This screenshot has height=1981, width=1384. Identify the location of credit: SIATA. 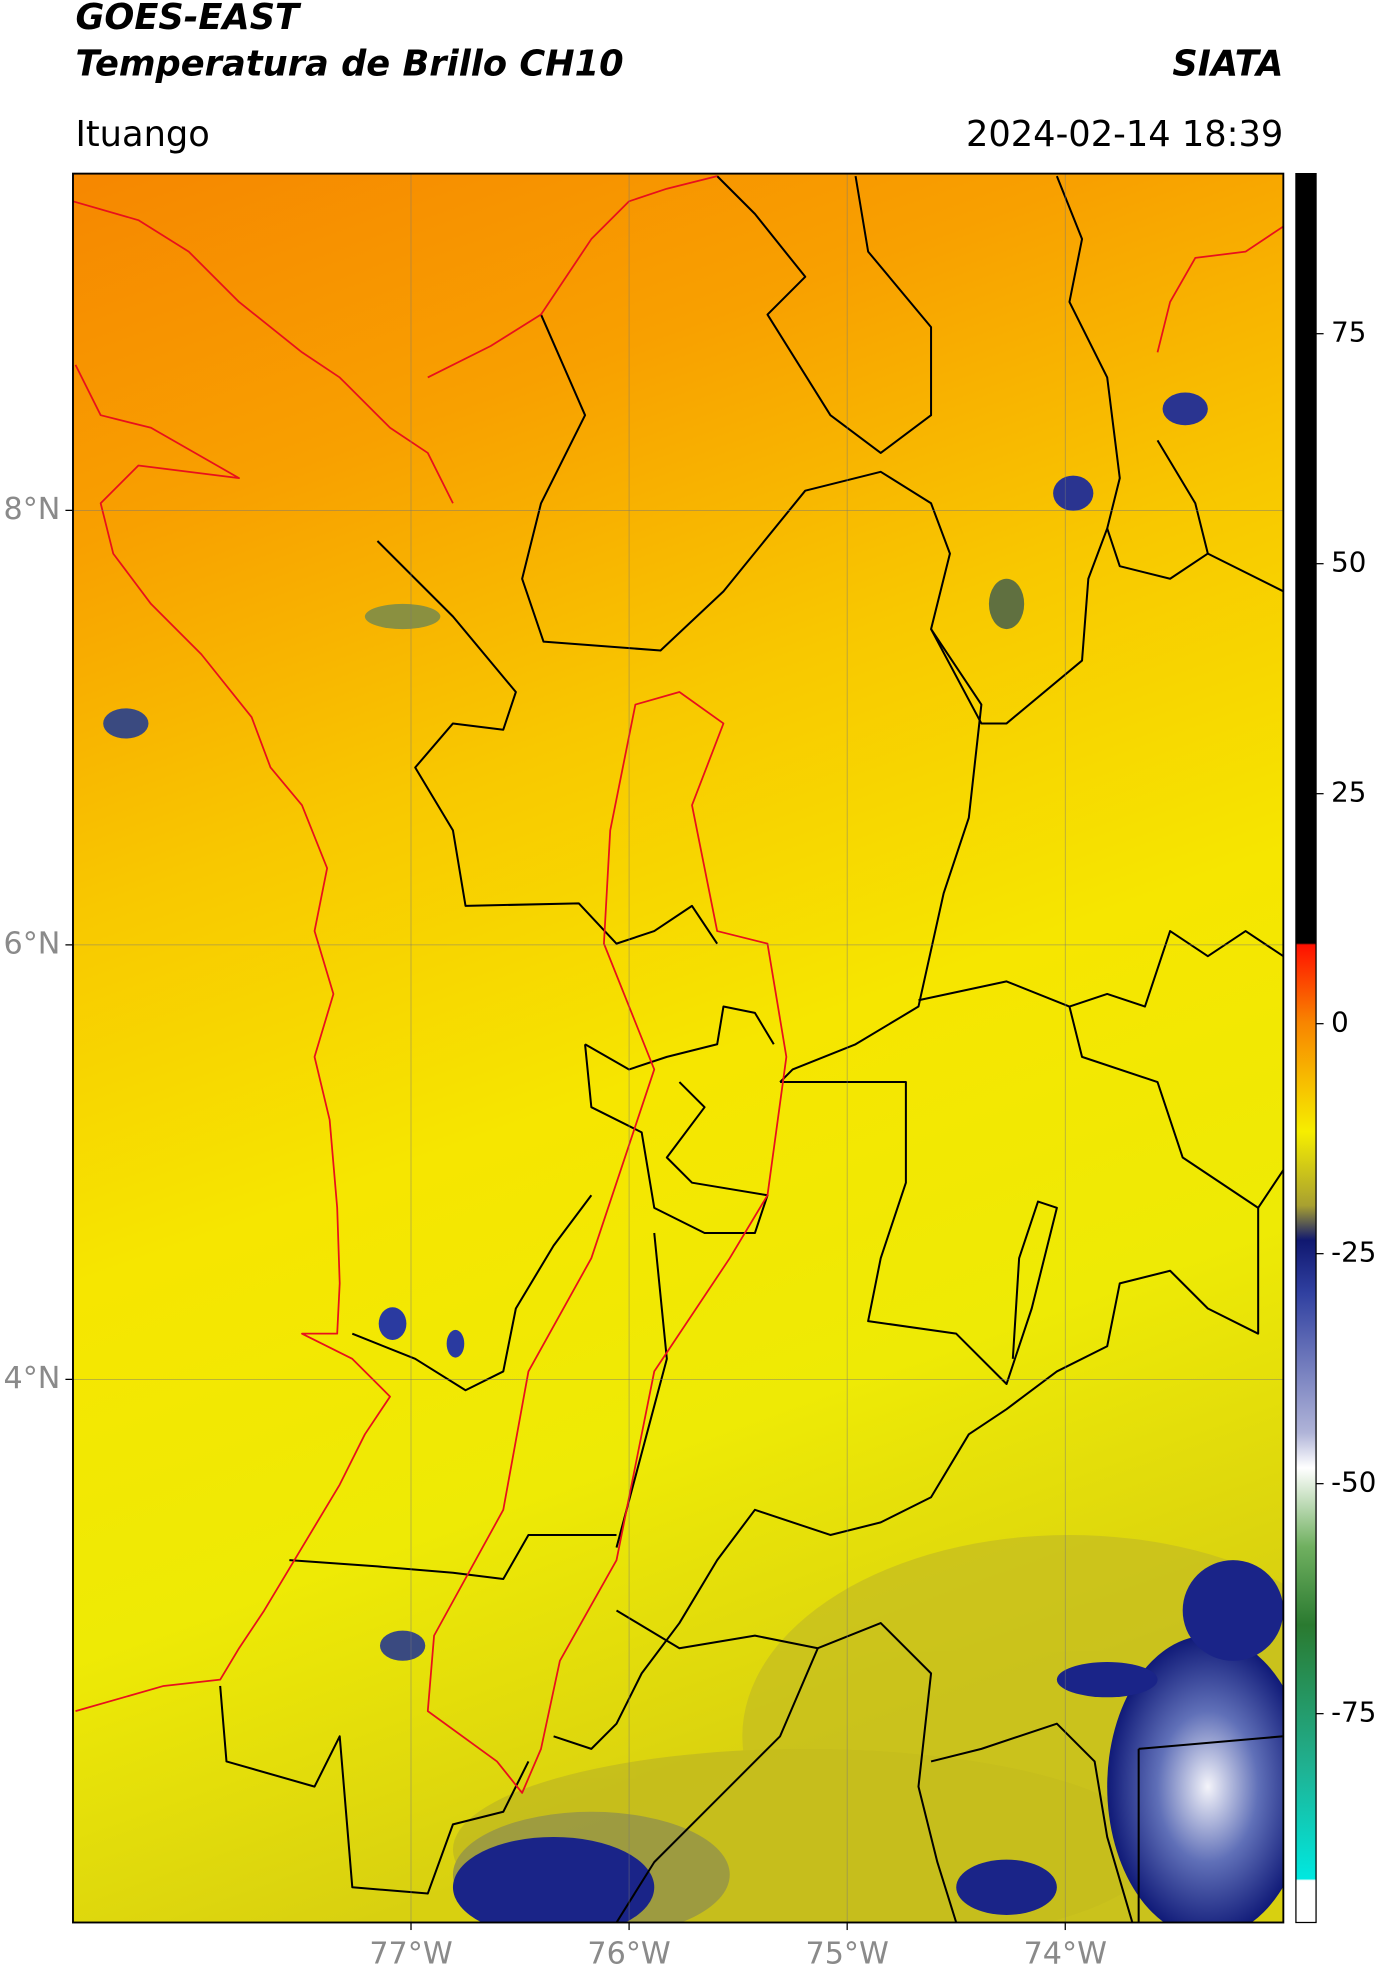
(1227, 63).